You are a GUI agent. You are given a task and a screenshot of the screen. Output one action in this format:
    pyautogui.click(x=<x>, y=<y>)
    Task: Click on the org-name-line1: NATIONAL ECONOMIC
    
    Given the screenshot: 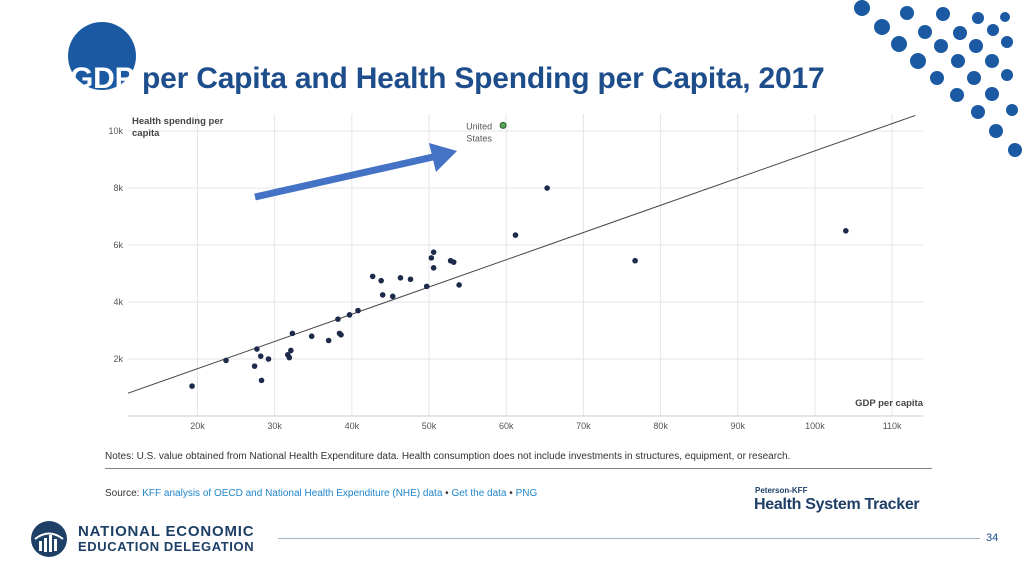 What is the action you would take?
    pyautogui.click(x=166, y=531)
    